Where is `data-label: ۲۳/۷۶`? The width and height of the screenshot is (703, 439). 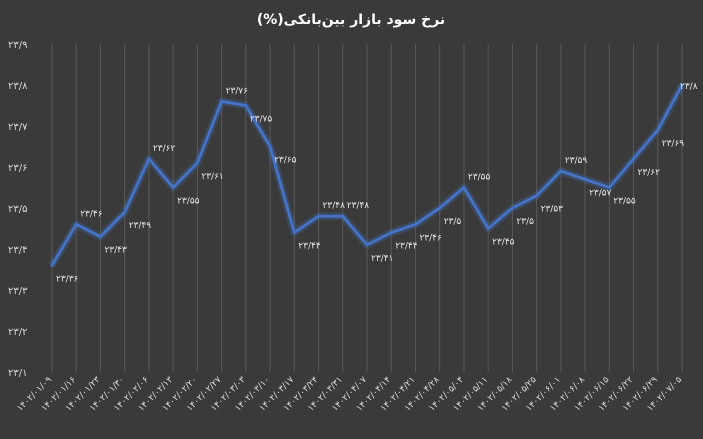 data-label: ۲۳/۷۶ is located at coordinates (237, 91).